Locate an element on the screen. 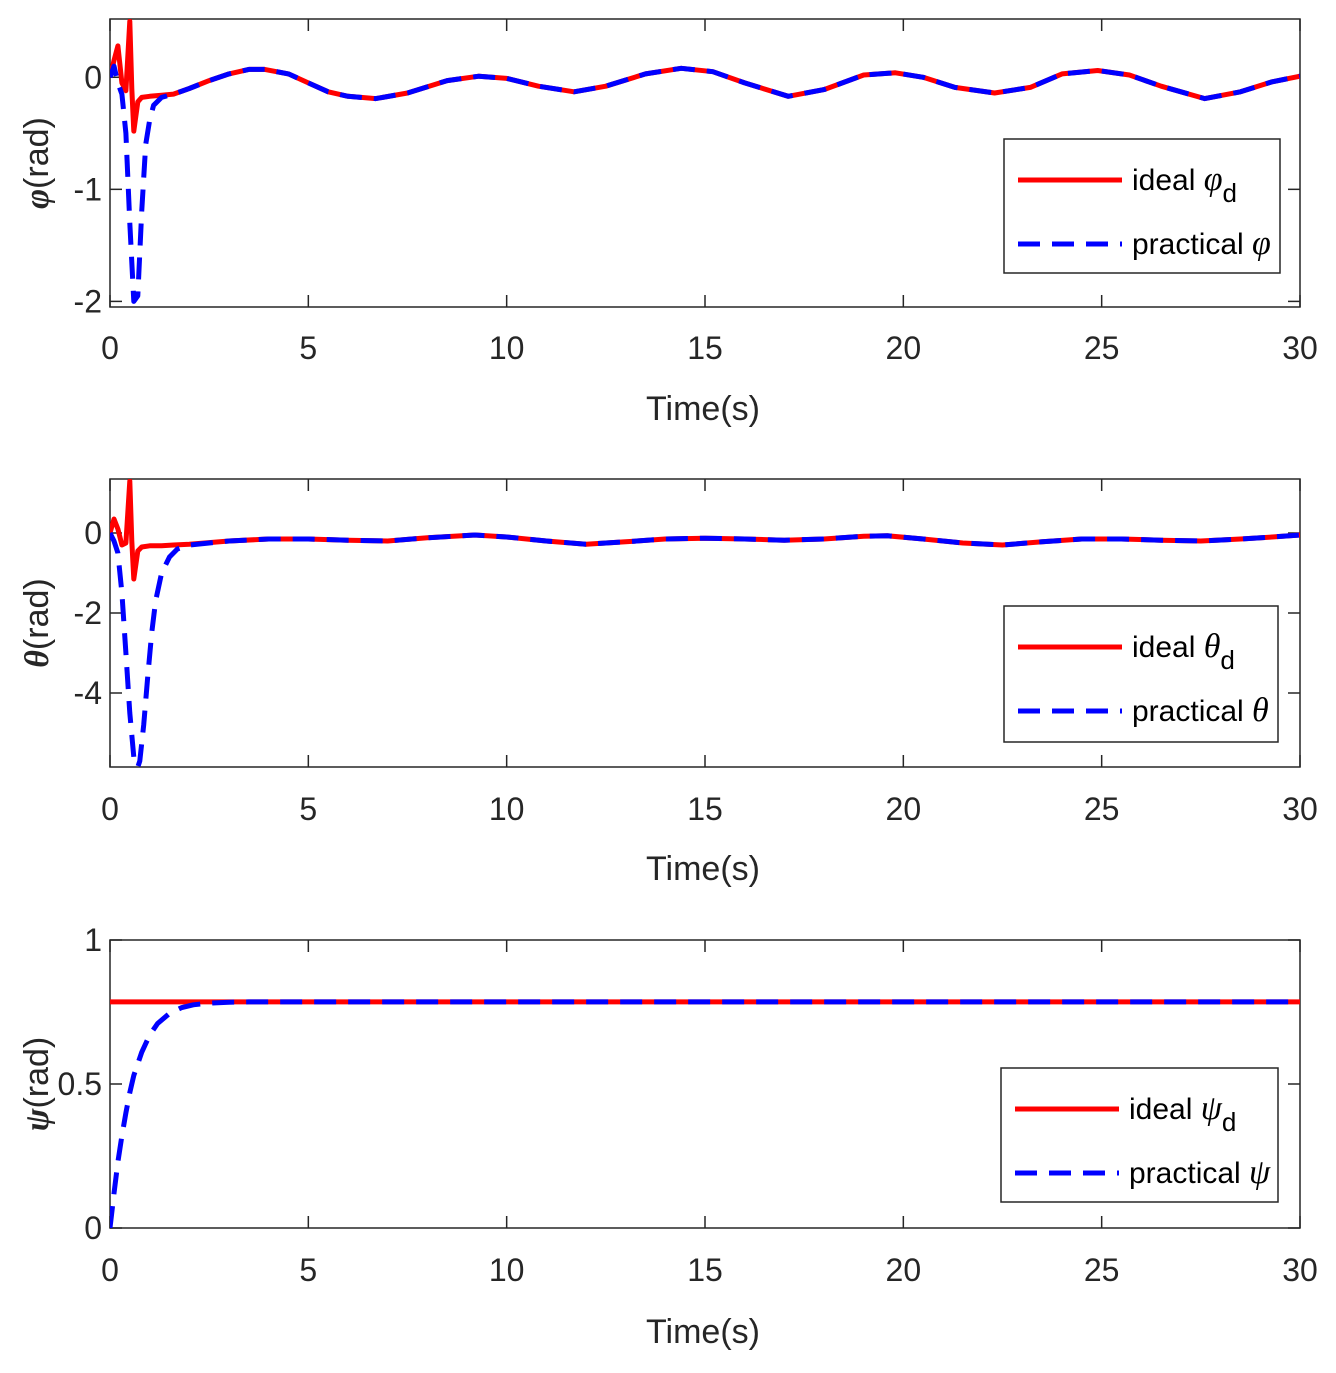  y-axis-symbol: ψ is located at coordinates (37, 1119).